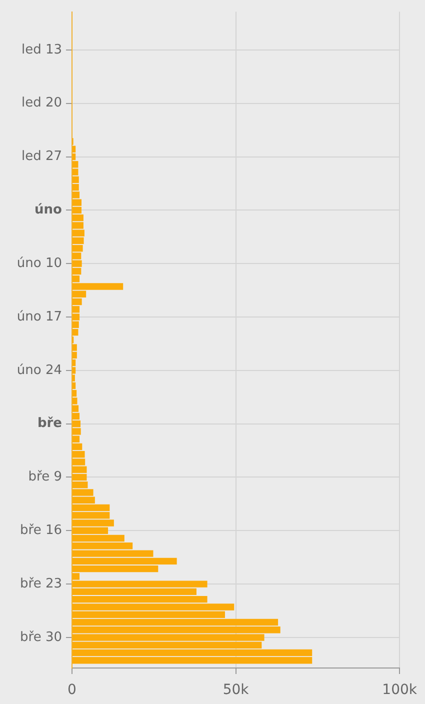 The height and width of the screenshot is (704, 425). I want to click on y-tick-label: úno 17, so click(39, 316).